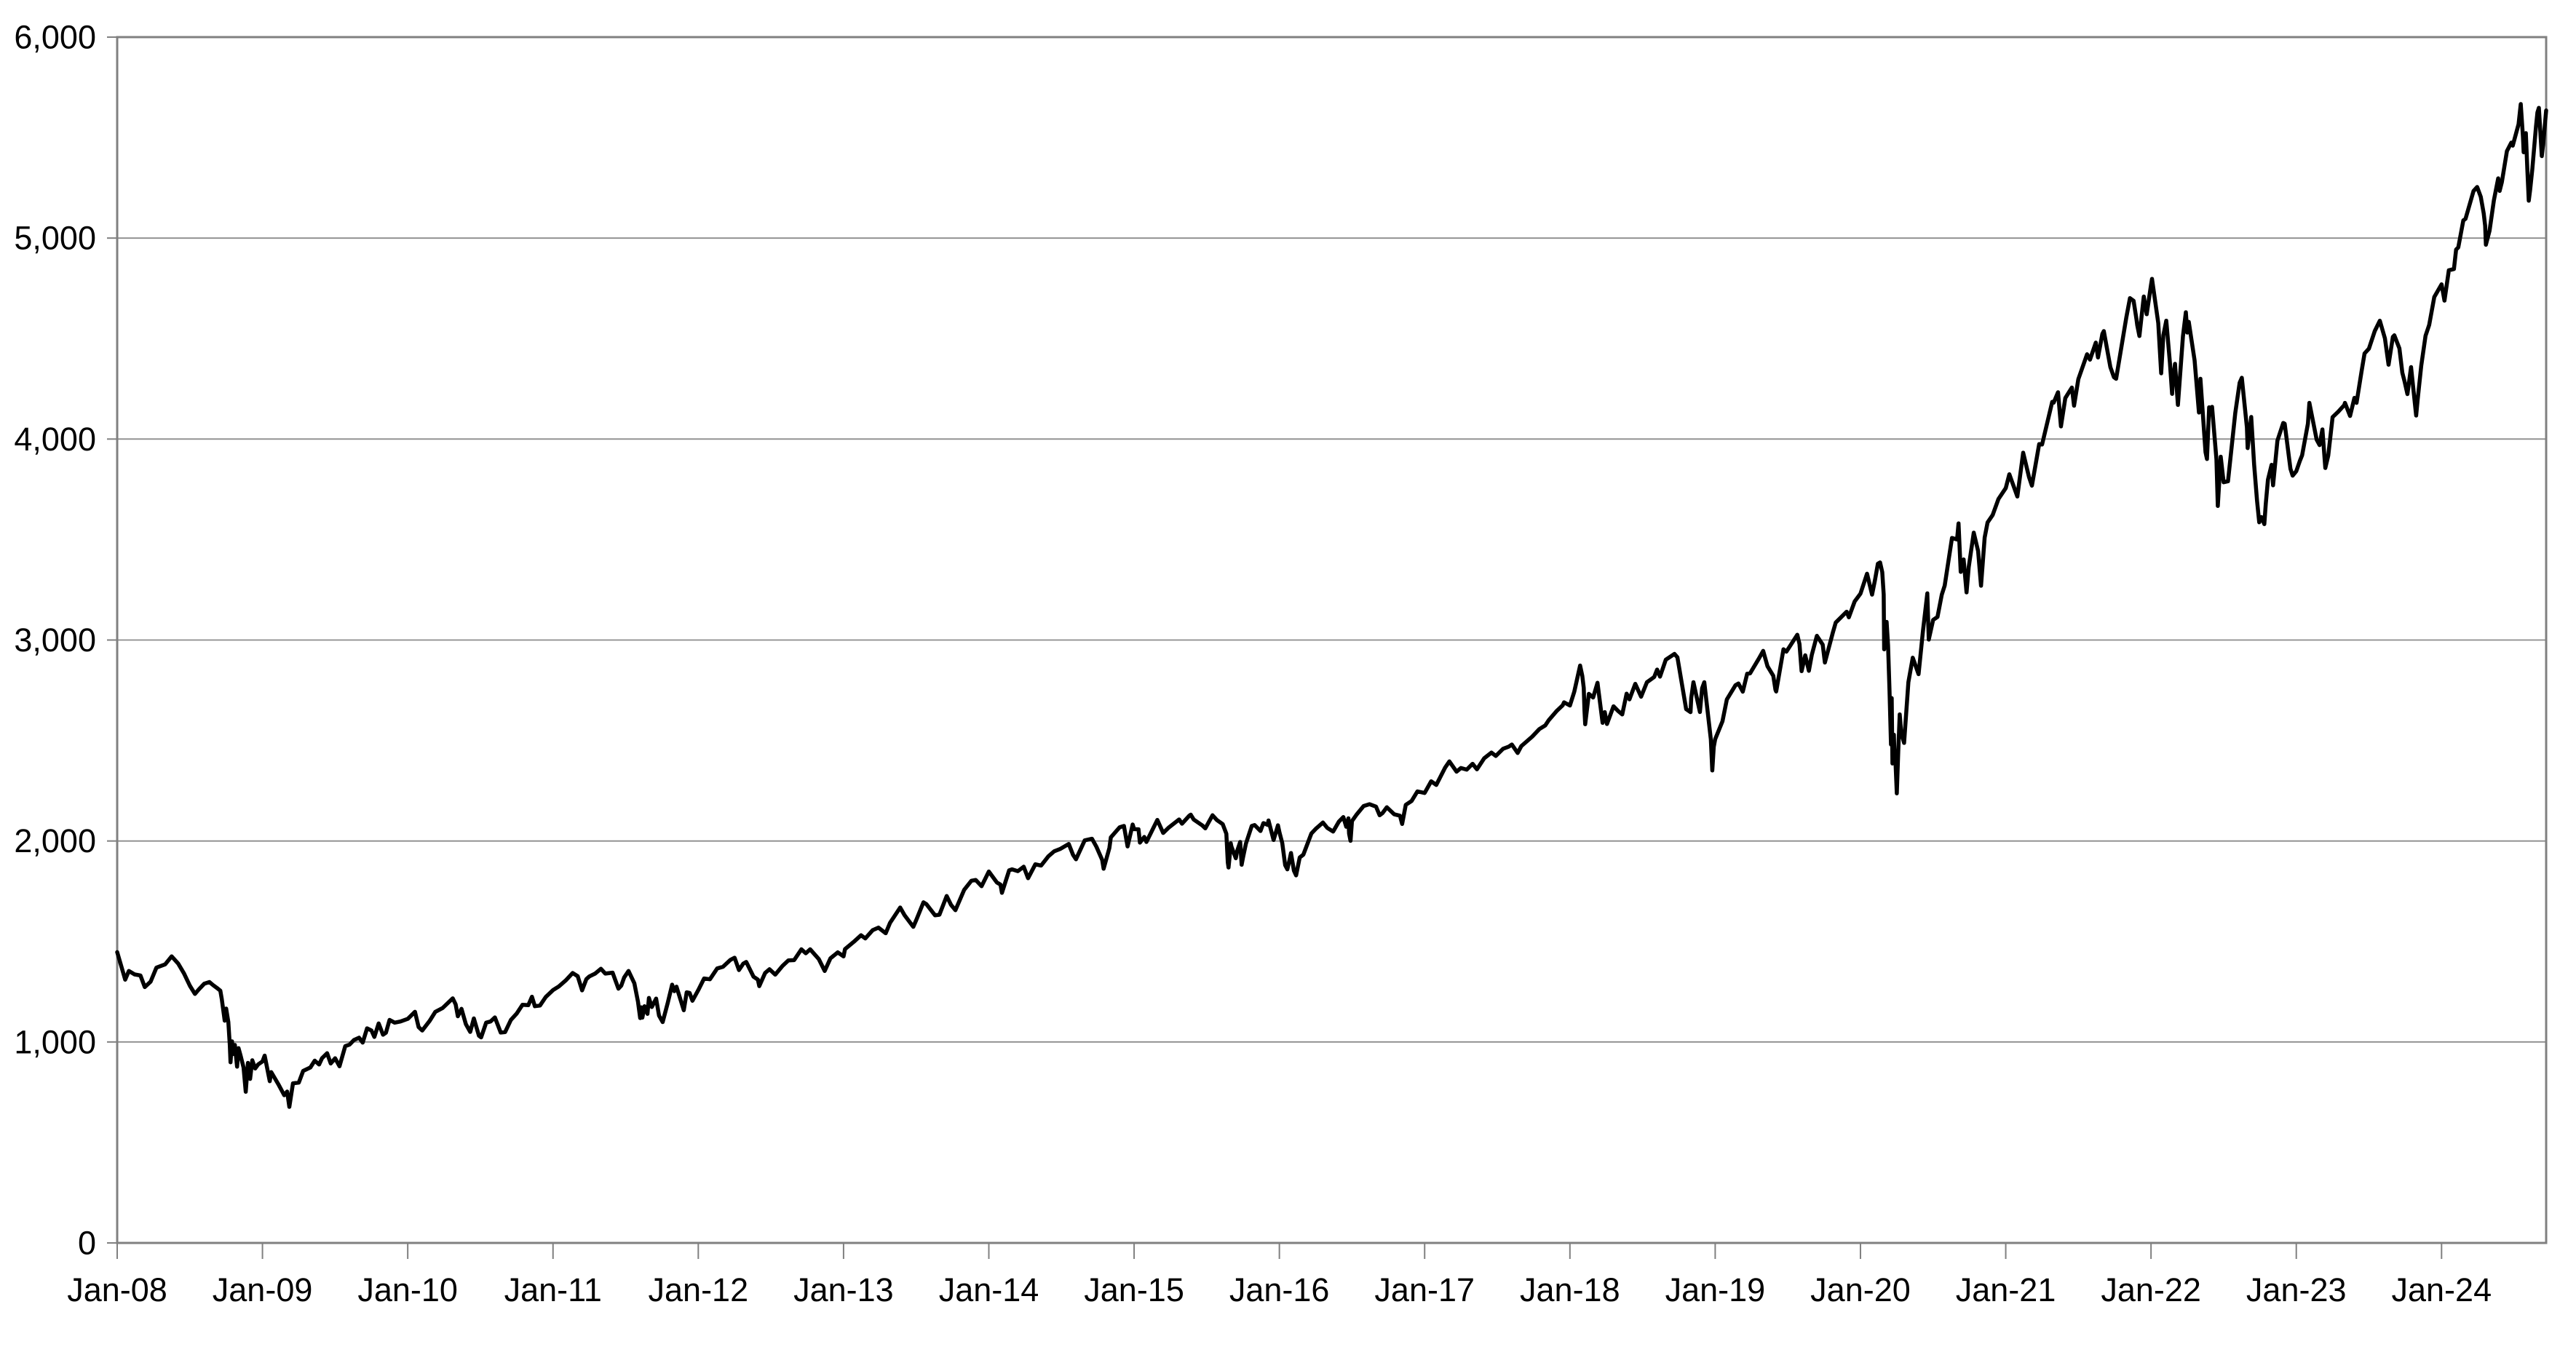 This screenshot has width=2576, height=1355. What do you see at coordinates (1134, 1289) in the screenshot?
I see `x-tick-label: Jan-15` at bounding box center [1134, 1289].